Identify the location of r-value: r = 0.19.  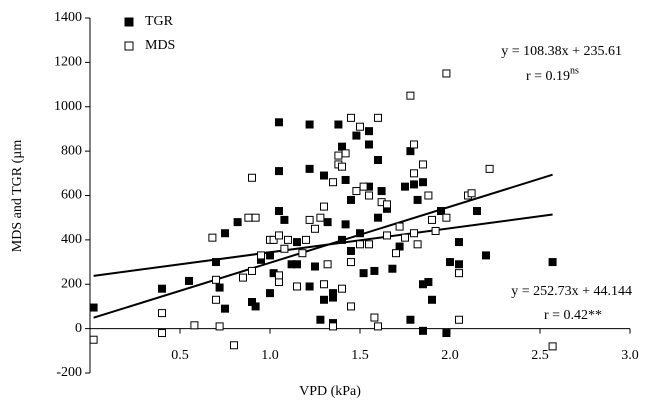
(548, 76).